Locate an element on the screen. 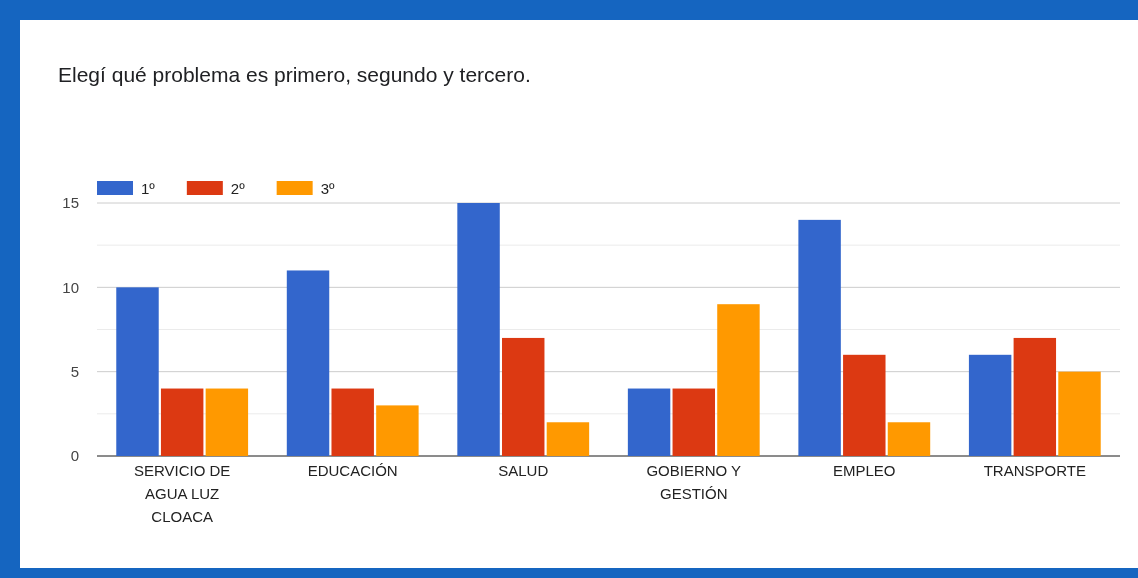 The width and height of the screenshot is (1138, 578). legend-label: 1º is located at coordinates (148, 188).